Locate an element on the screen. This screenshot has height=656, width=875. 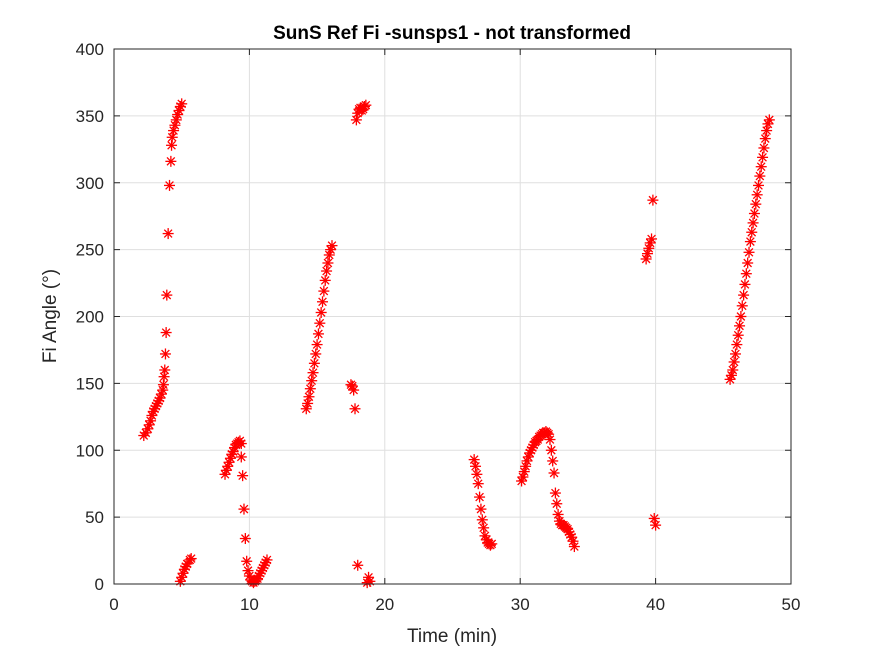
chart-title: SunS Ref Fi -sunsps1 - not transformed is located at coordinates (452, 33).